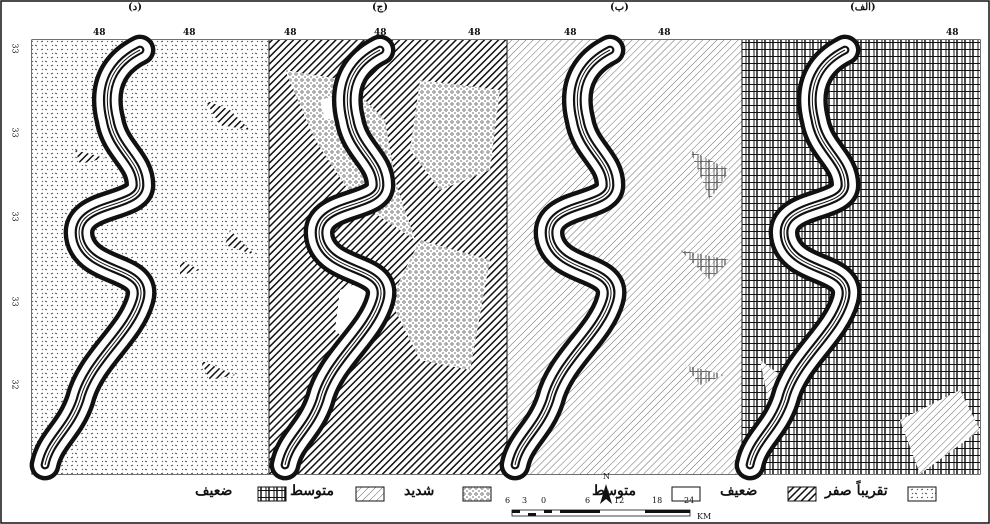  What do you see at coordinates (272, 494) in the screenshot?
I see `legend-swatch-bricks` at bounding box center [272, 494].